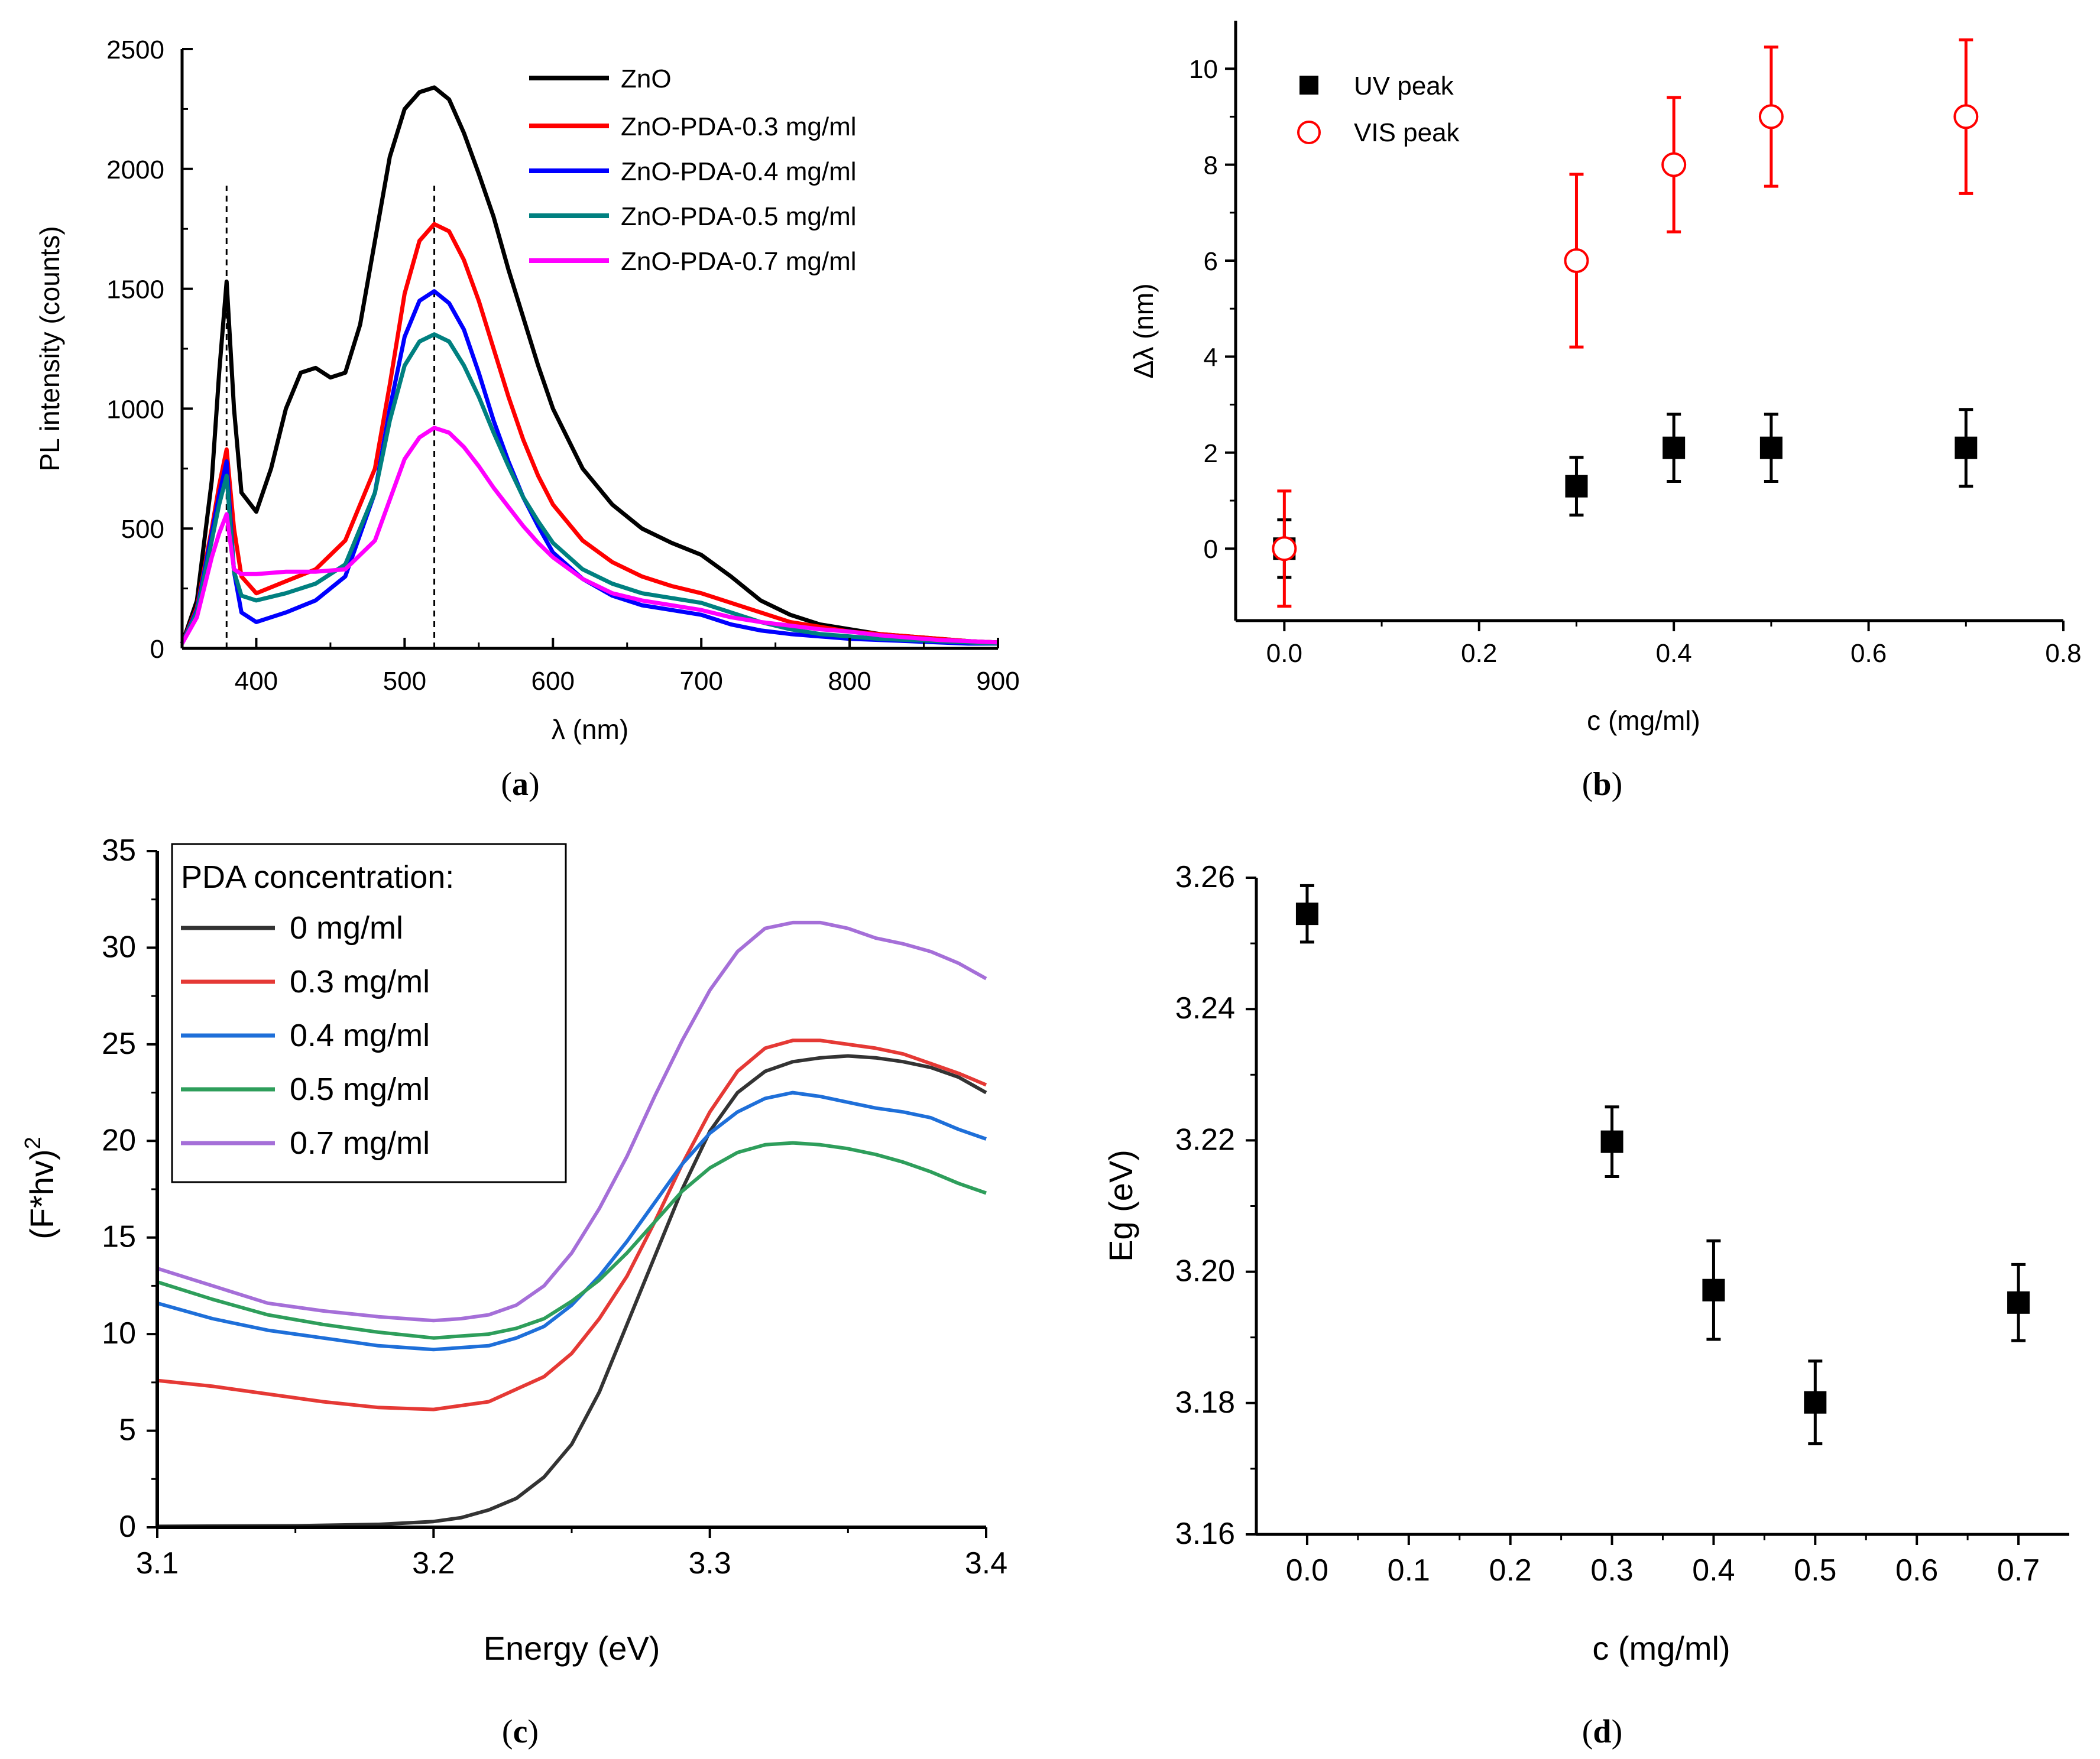  I want to click on series-line-0-7-mg-ml, so click(572, 1121).